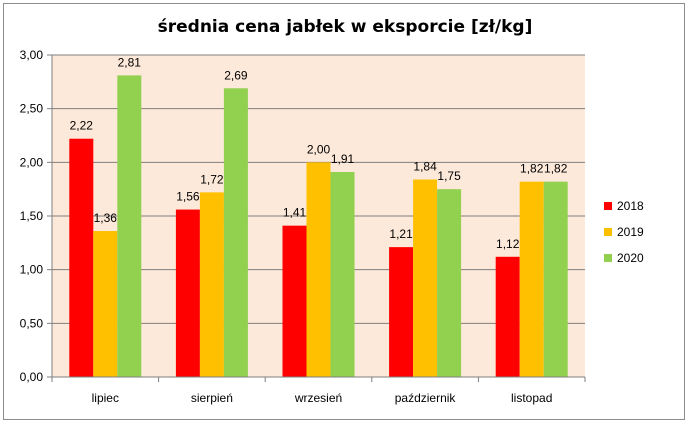 This screenshot has width=690, height=425. What do you see at coordinates (425, 167) in the screenshot?
I see `data-label: 1,84` at bounding box center [425, 167].